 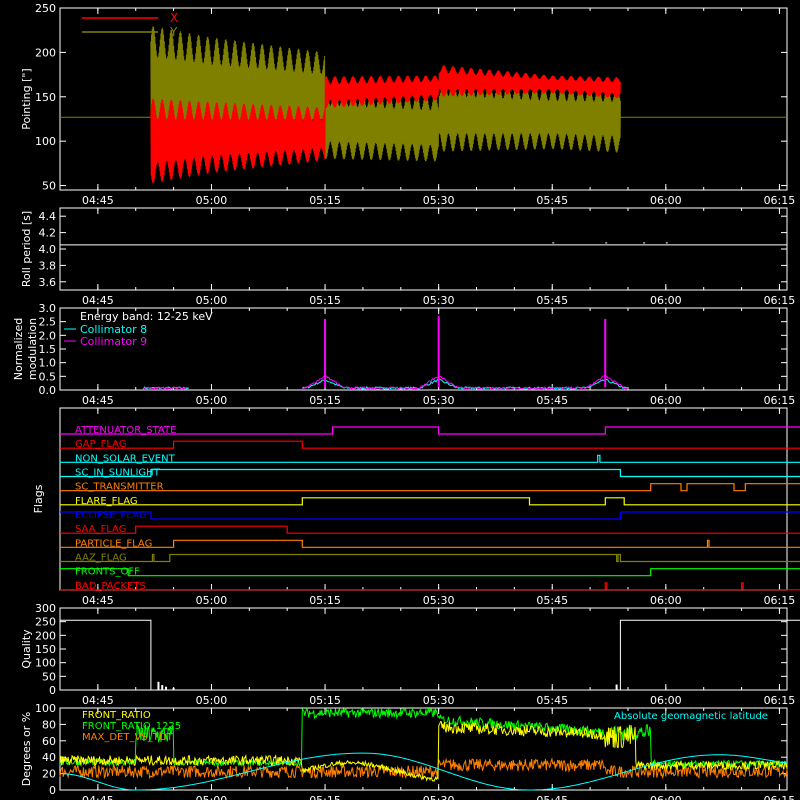 I want to click on ratios-xtick-label: 05:15, so click(x=325, y=797).